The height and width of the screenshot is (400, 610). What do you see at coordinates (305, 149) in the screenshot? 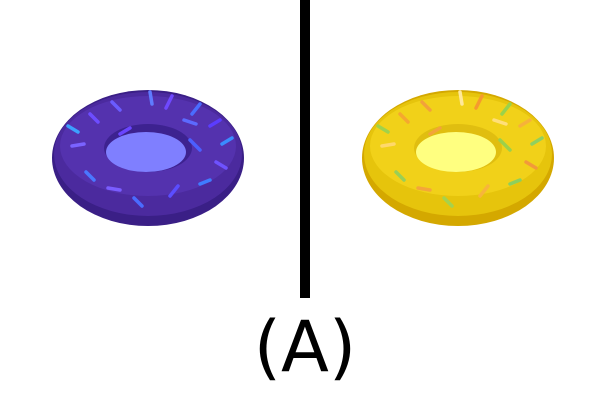
I see `vertical-divider` at bounding box center [305, 149].